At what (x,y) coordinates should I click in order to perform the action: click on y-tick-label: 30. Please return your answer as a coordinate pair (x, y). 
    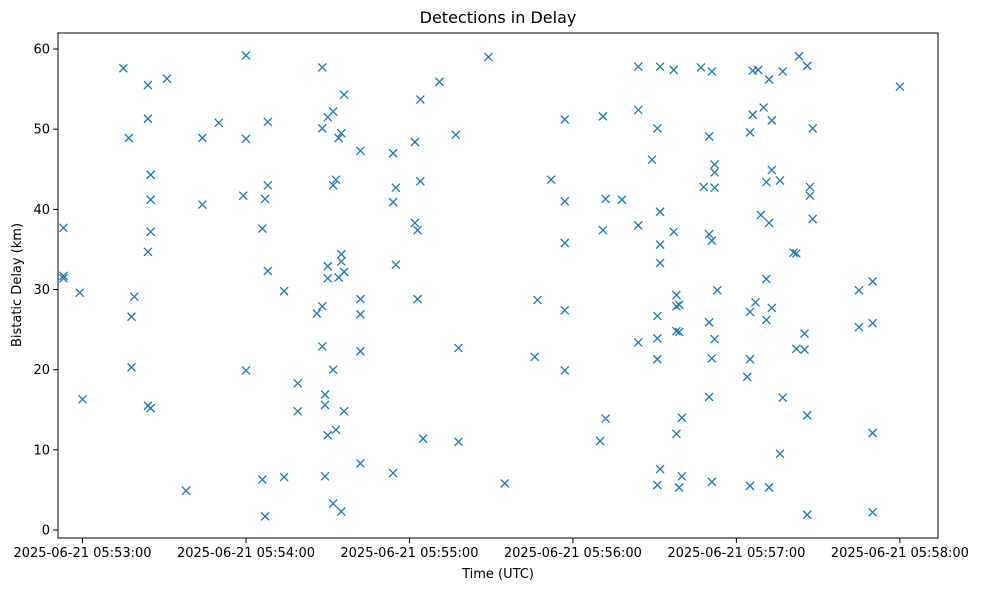
    Looking at the image, I should click on (41, 290).